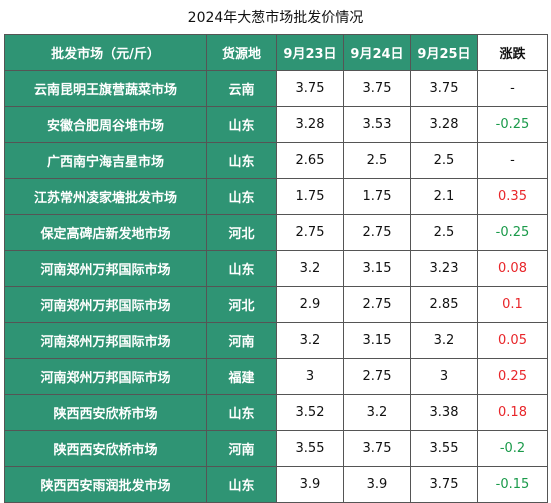 The width and height of the screenshot is (551, 503). I want to click on change-cell: -0.2, so click(512, 448).